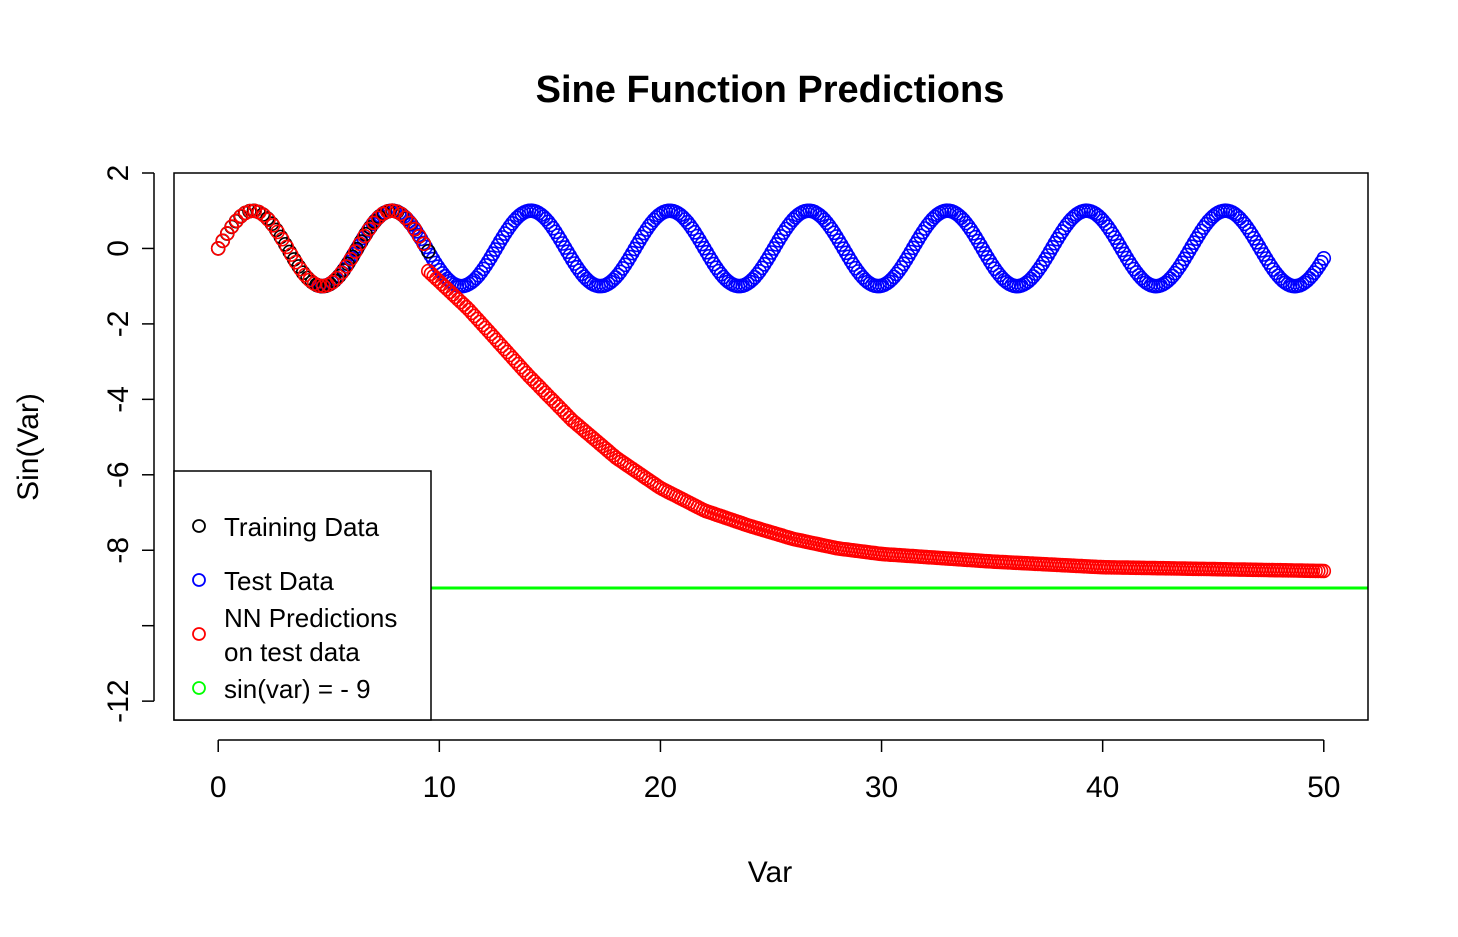 Image resolution: width=1458 pixels, height=937 pixels. I want to click on x-tick-label: 0, so click(218, 787).